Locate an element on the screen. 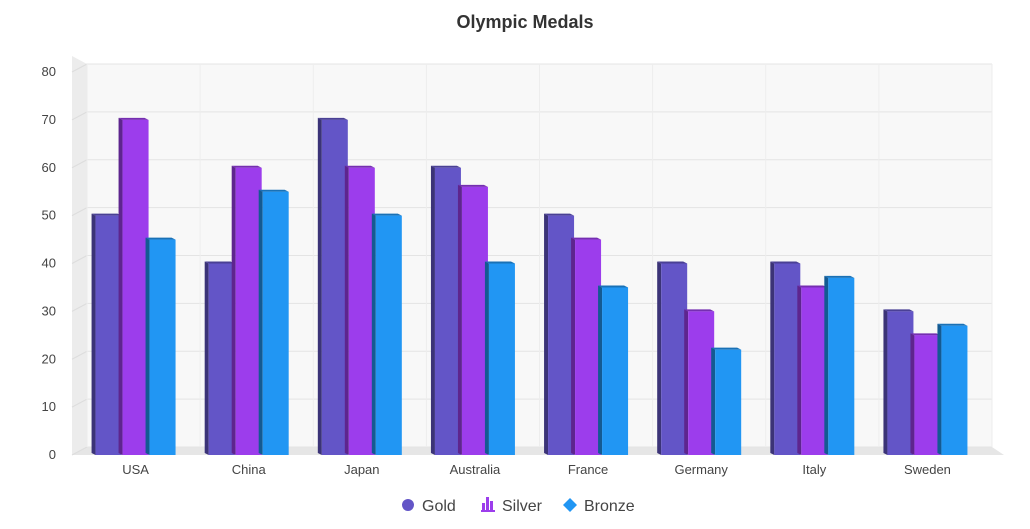 This screenshot has height=529, width=1030. y-axis-ticks: 0 10 20 30 40 50 60 70 80 is located at coordinates (49, 263).